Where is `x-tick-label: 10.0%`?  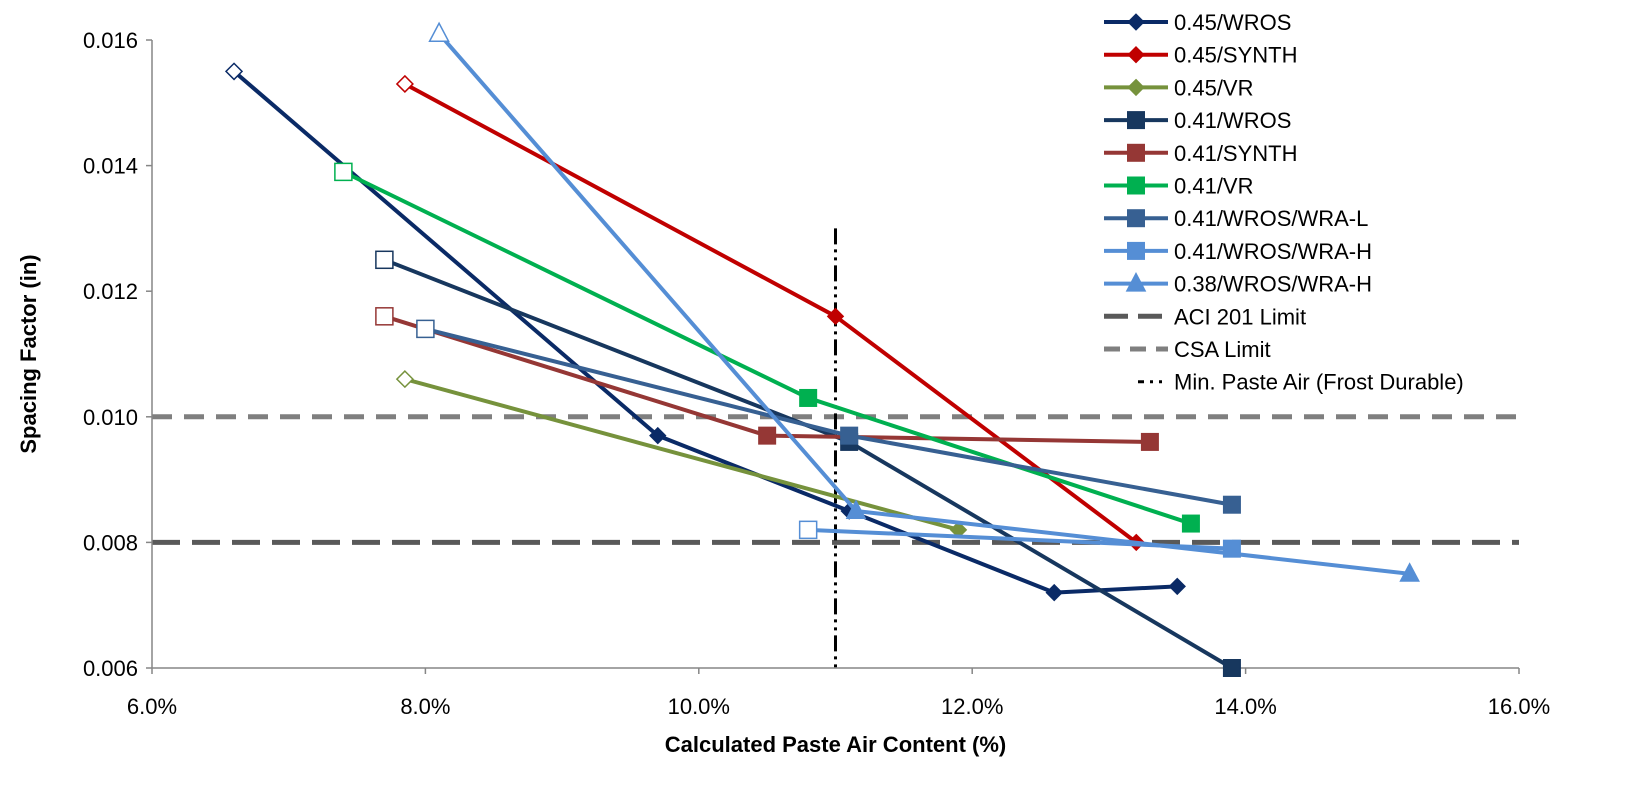 x-tick-label: 10.0% is located at coordinates (699, 706).